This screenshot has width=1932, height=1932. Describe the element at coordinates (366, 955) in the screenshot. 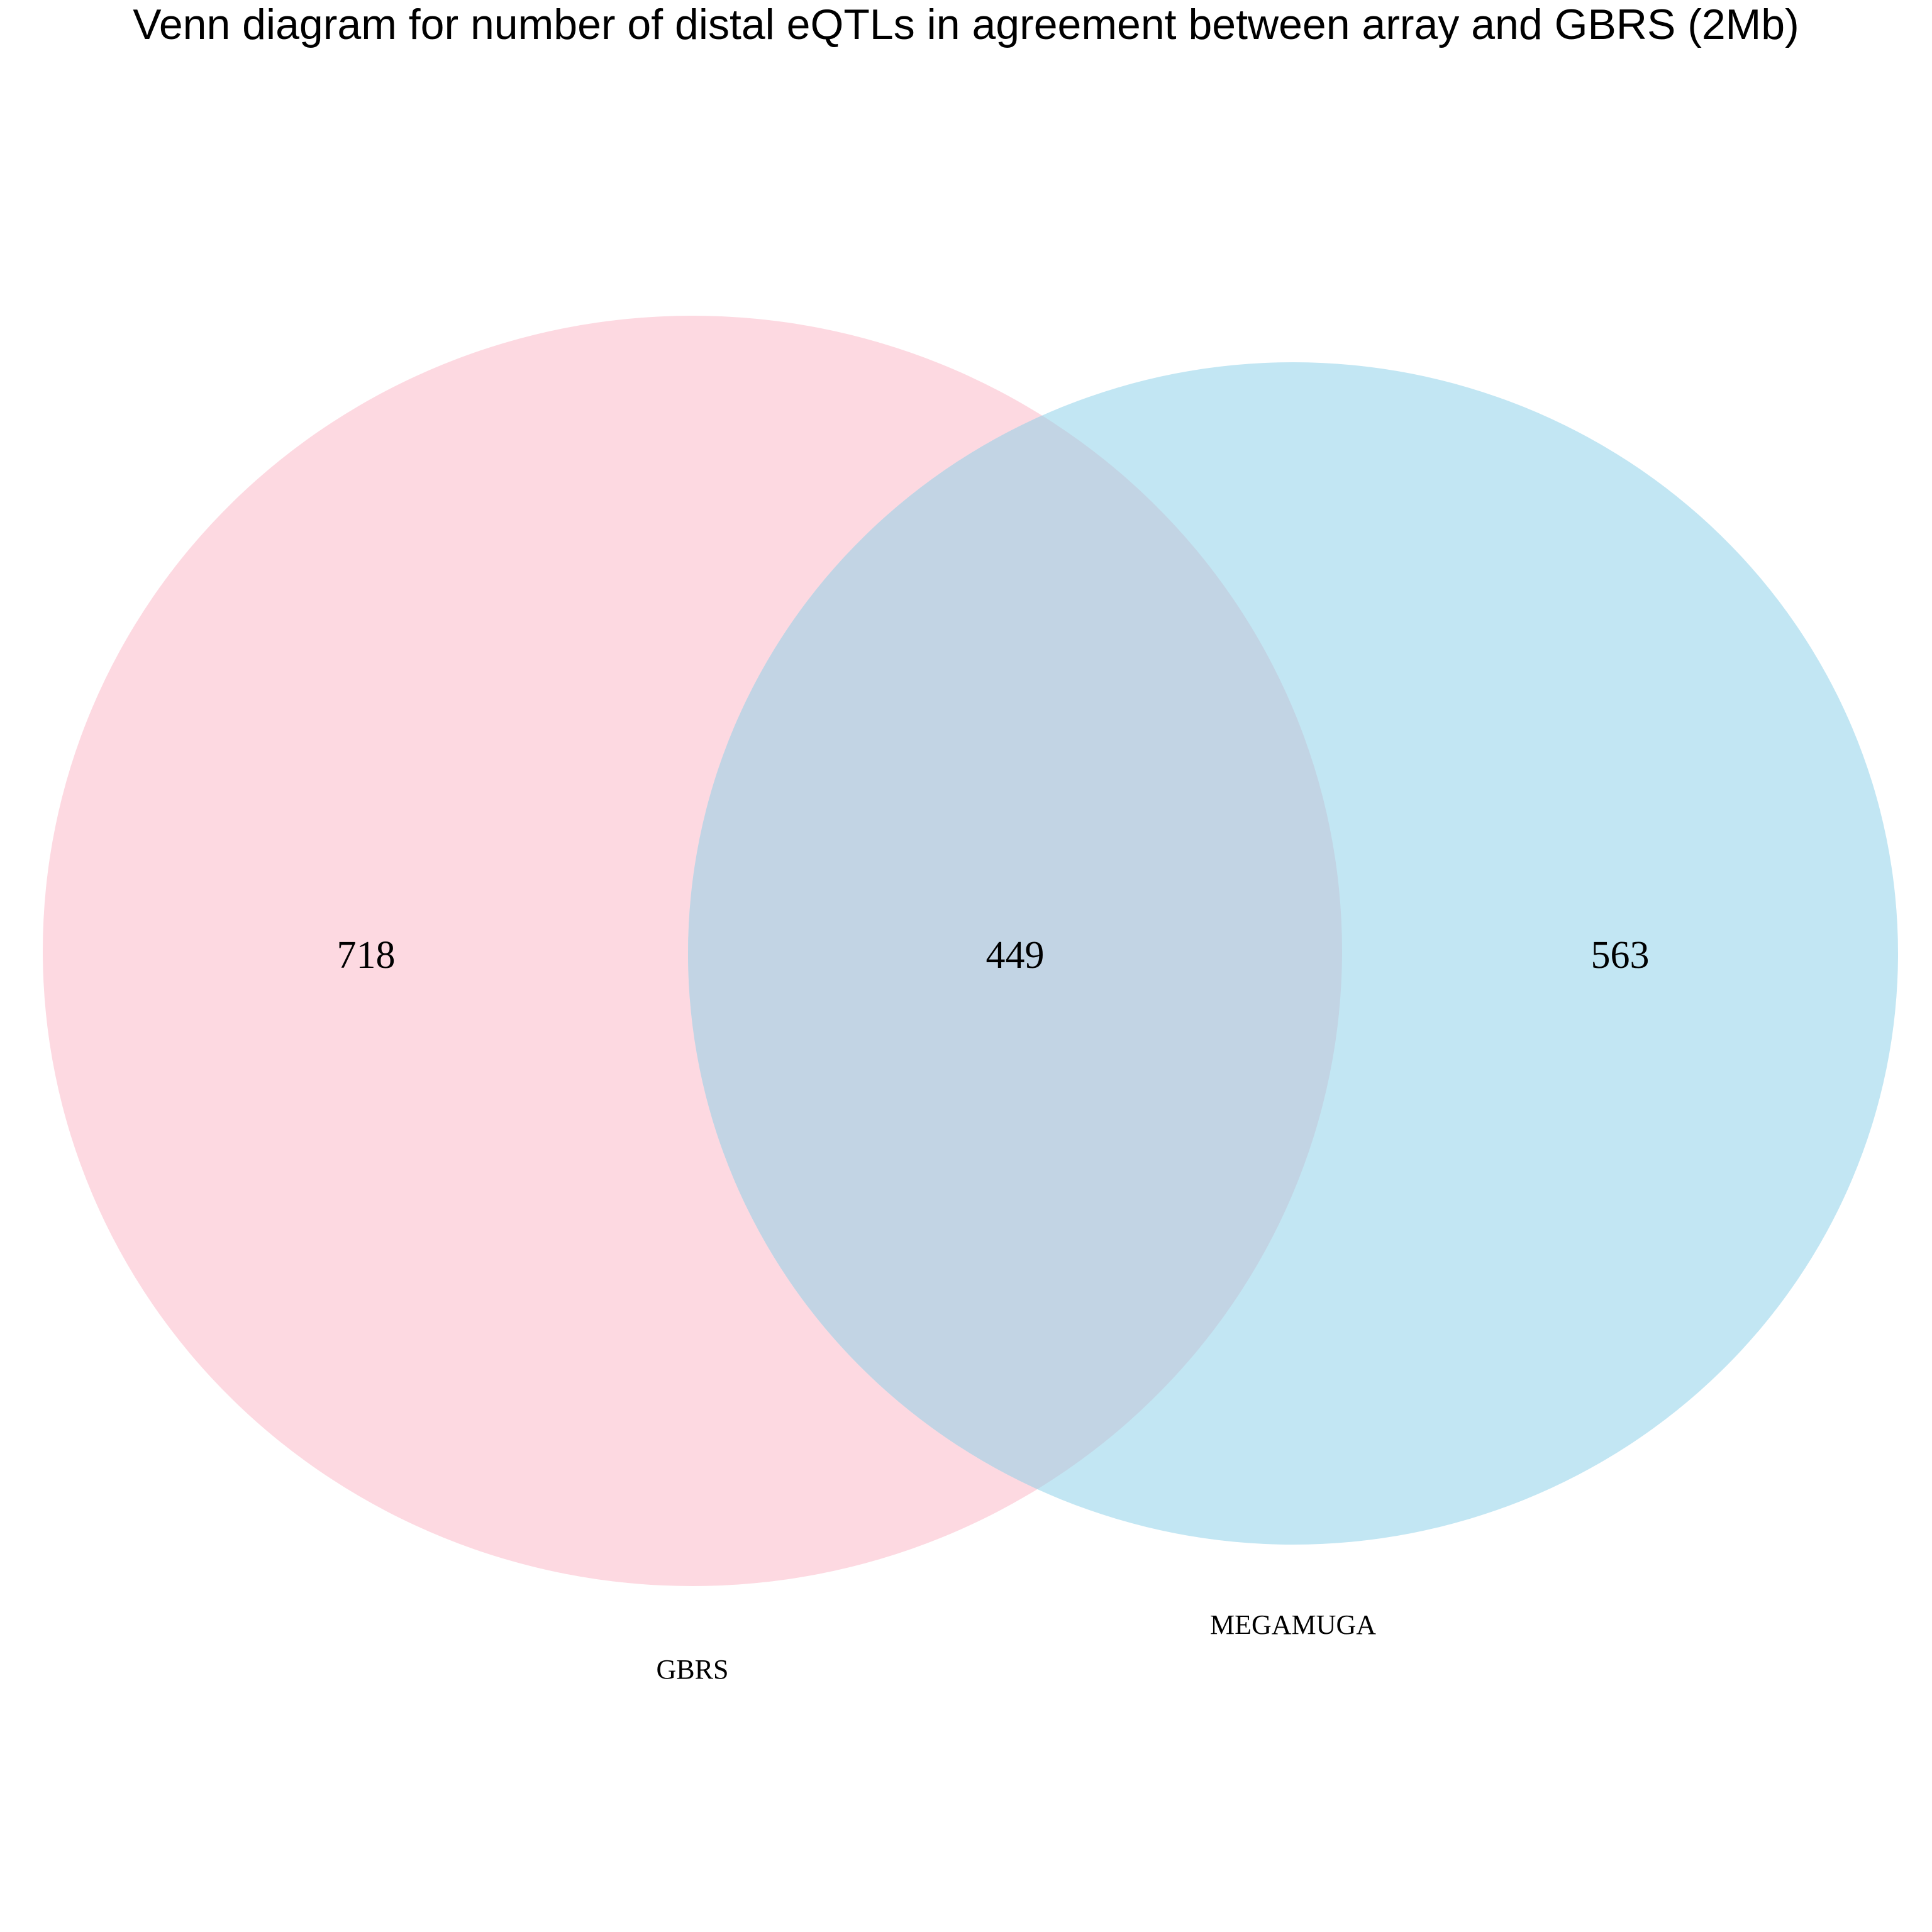

I see `gbrs-only-count: 718` at that location.